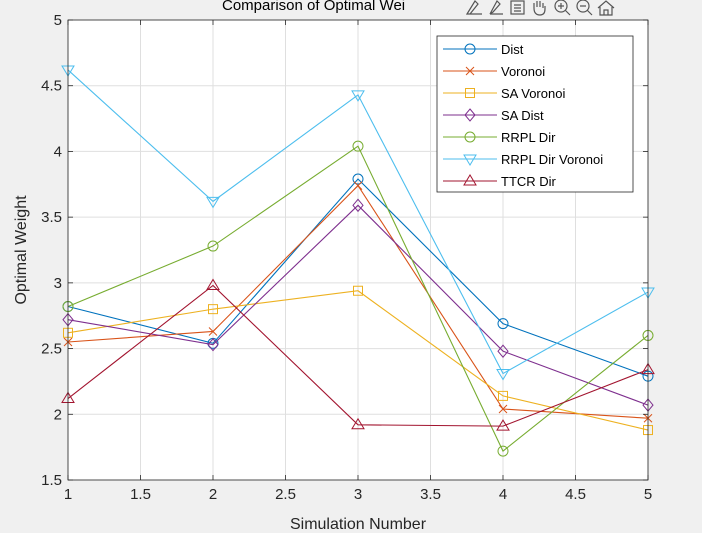 This screenshot has height=533, width=702. What do you see at coordinates (430, 494) in the screenshot?
I see `x-tick-label: 3.5` at bounding box center [430, 494].